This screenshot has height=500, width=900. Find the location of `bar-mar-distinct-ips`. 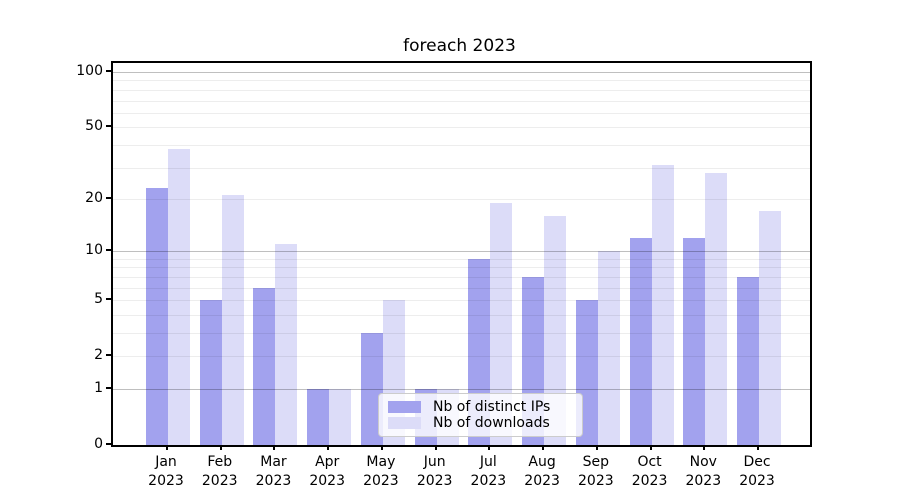

bar-mar-distinct-ips is located at coordinates (264, 366).